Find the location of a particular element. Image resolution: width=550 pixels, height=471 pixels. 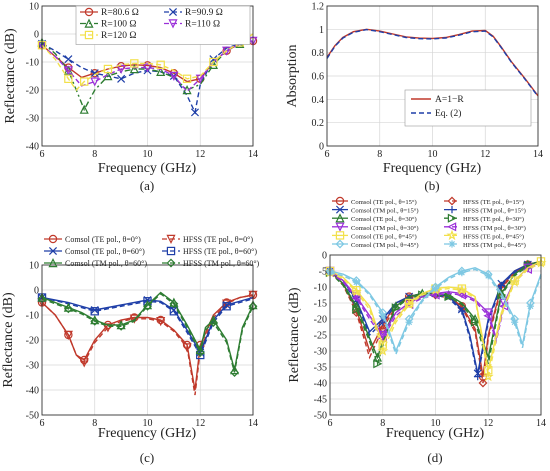

legend: A=1−R Eq. (2) is located at coordinates (468, 108).